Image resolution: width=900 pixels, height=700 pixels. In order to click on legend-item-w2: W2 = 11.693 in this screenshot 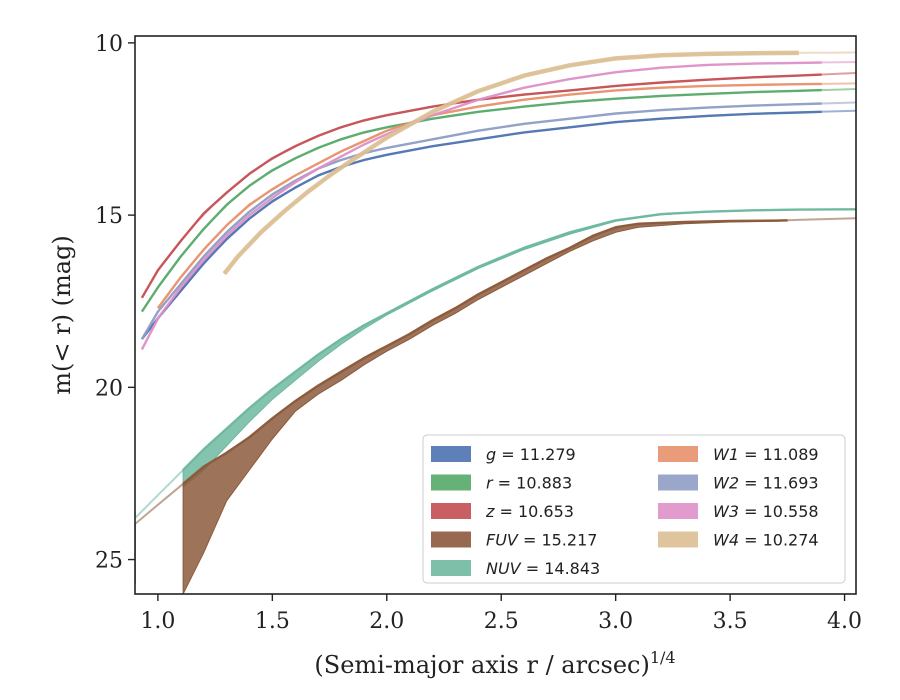, I will do `click(738, 483)`.